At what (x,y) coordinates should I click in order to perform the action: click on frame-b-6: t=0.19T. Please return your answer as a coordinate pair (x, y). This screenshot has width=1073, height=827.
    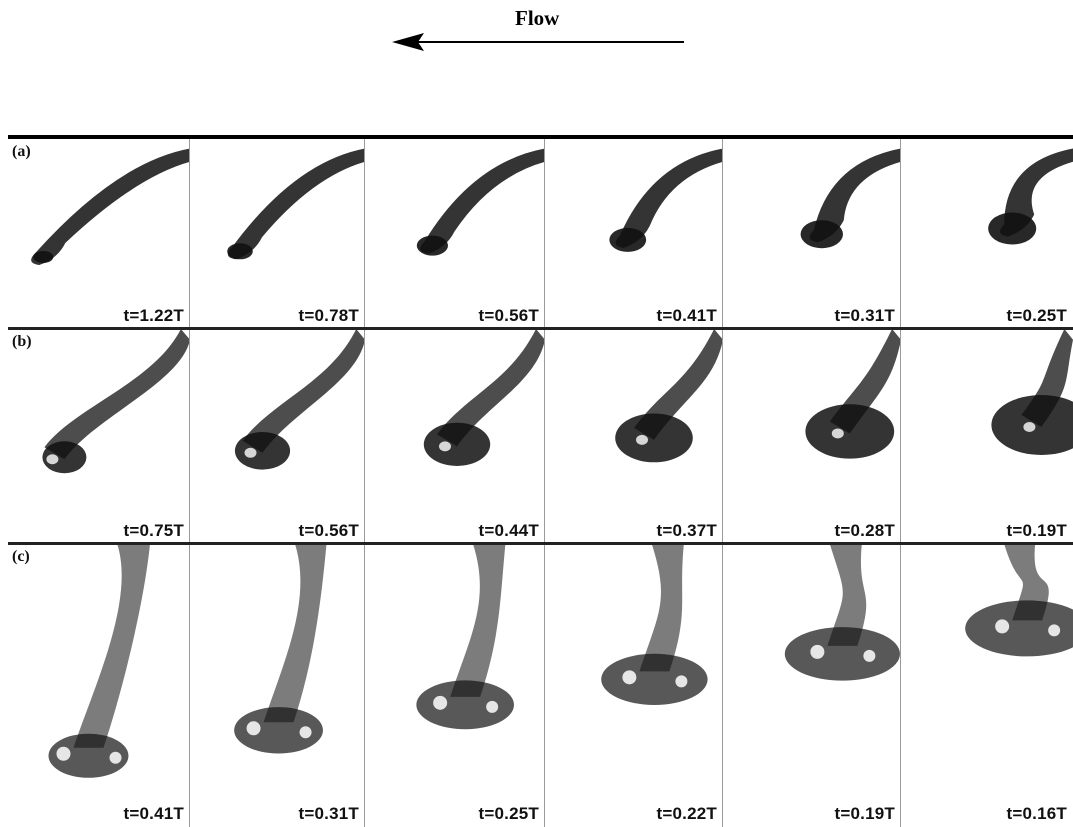
    Looking at the image, I should click on (987, 436).